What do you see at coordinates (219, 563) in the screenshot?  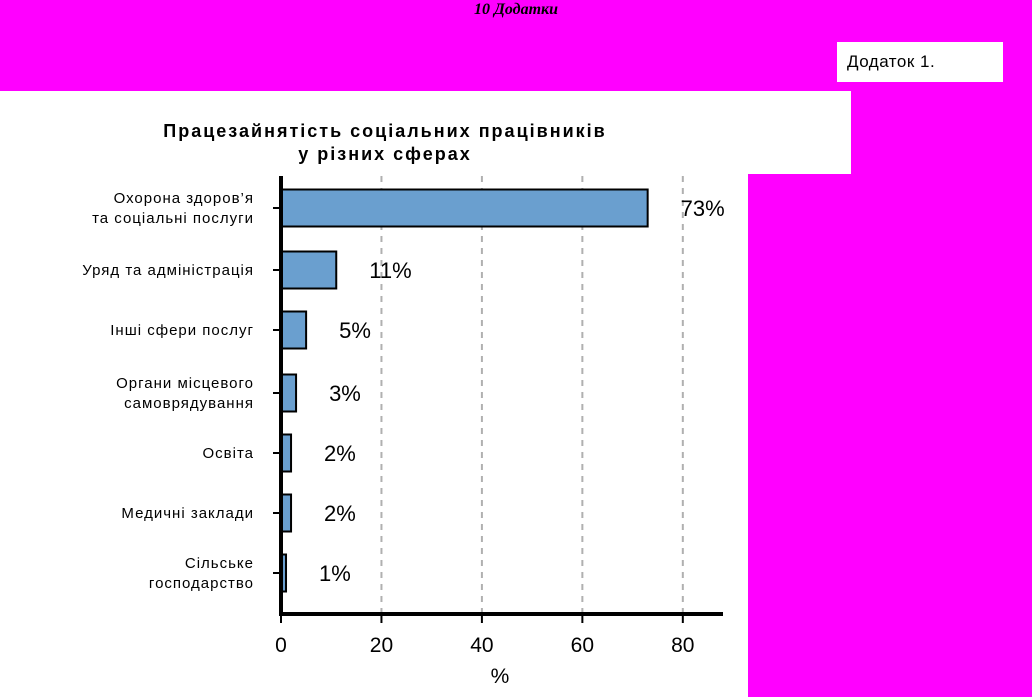 I see `category-label: Сільське` at bounding box center [219, 563].